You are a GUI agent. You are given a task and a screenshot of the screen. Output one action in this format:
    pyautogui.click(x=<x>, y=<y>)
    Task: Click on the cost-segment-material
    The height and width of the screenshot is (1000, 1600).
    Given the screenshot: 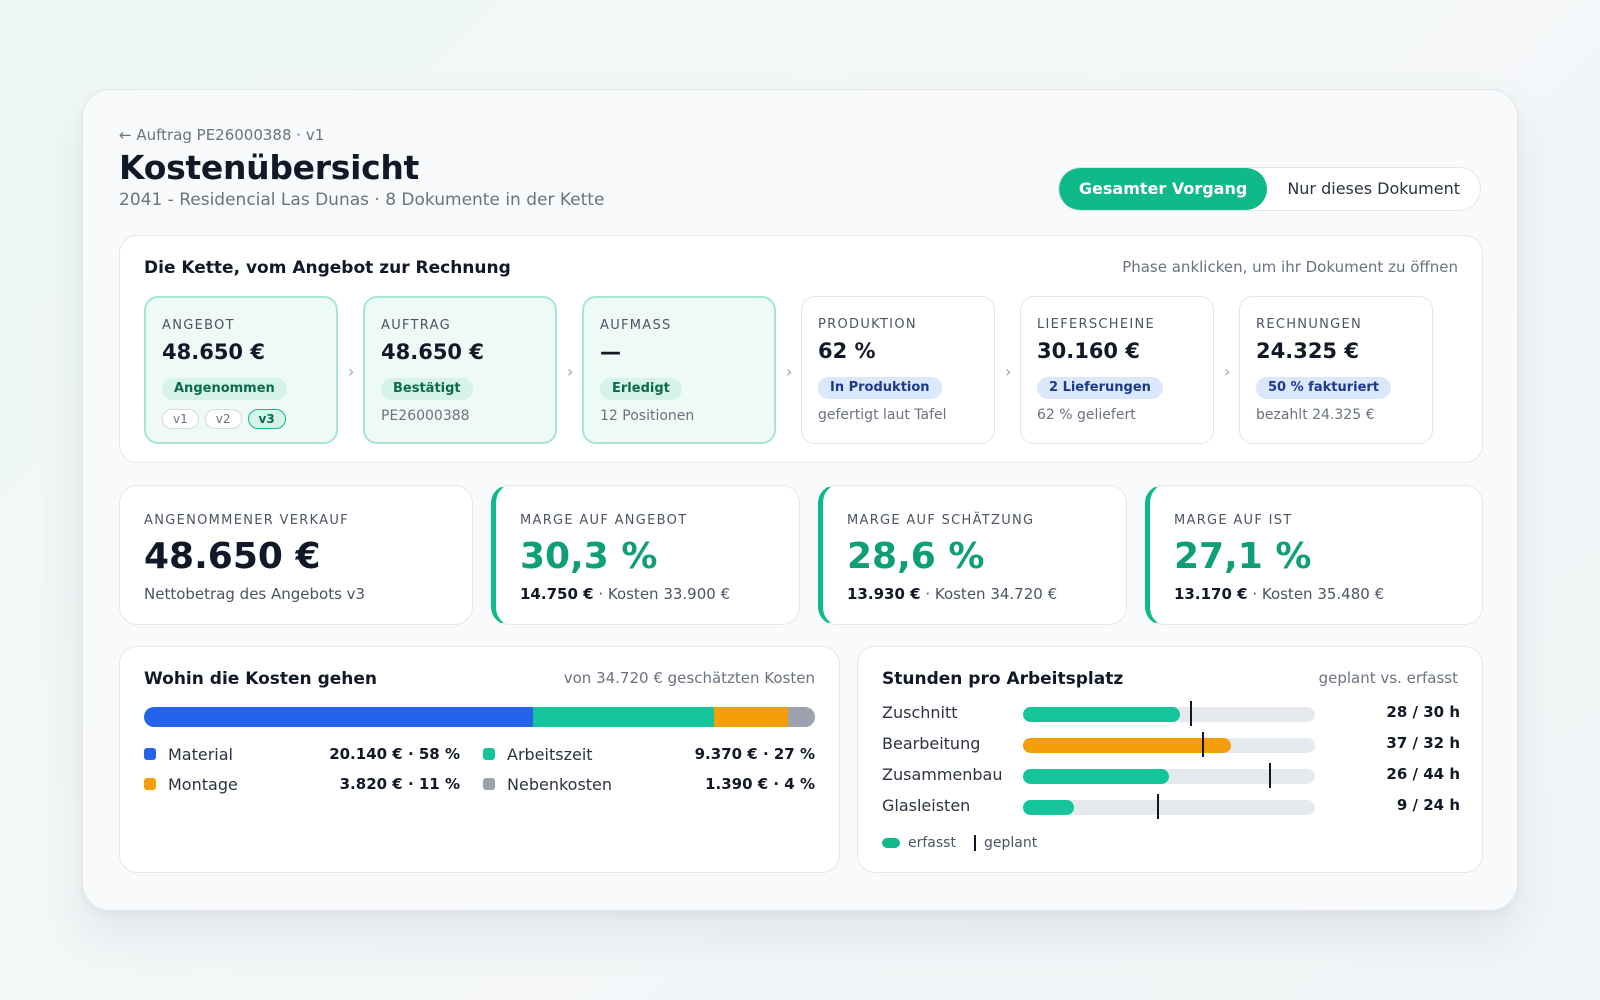 What is the action you would take?
    pyautogui.click(x=339, y=717)
    